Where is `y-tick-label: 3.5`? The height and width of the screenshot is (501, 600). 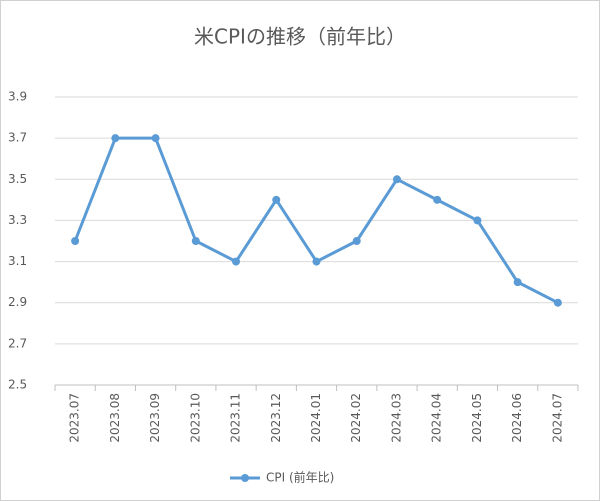 y-tick-label: 3.5 is located at coordinates (17, 179).